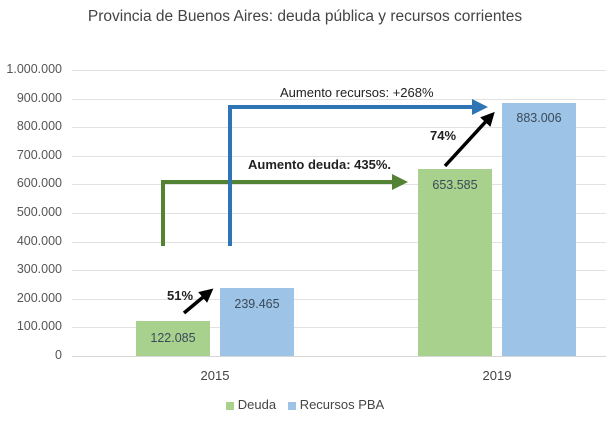 This screenshot has height=426, width=610. What do you see at coordinates (39, 97) in the screenshot?
I see `y-tick: 900.000` at bounding box center [39, 97].